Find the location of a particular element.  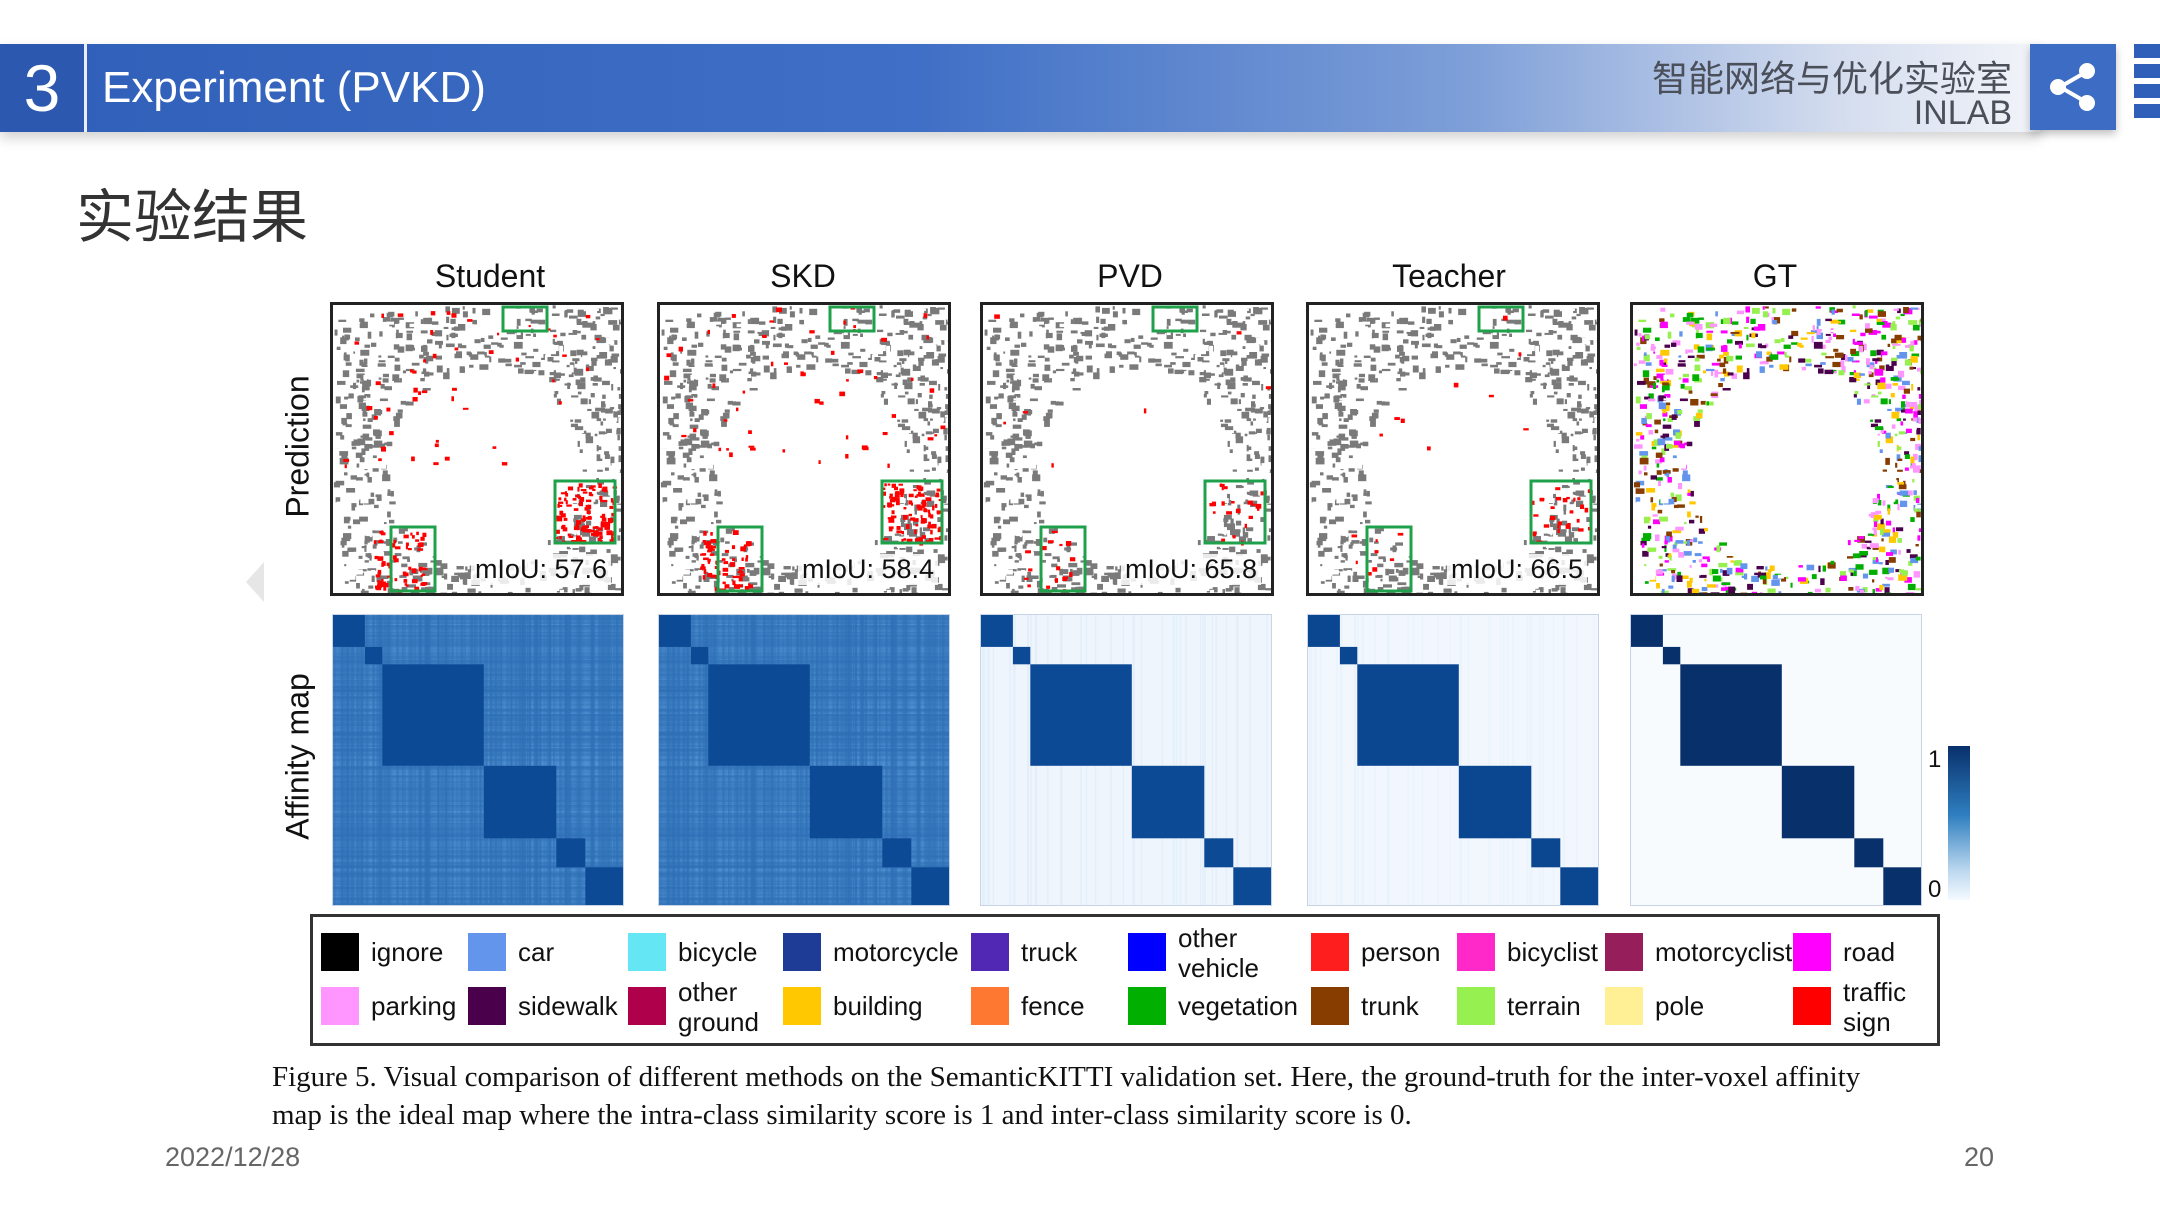

legend-label: parking is located at coordinates (414, 1006).